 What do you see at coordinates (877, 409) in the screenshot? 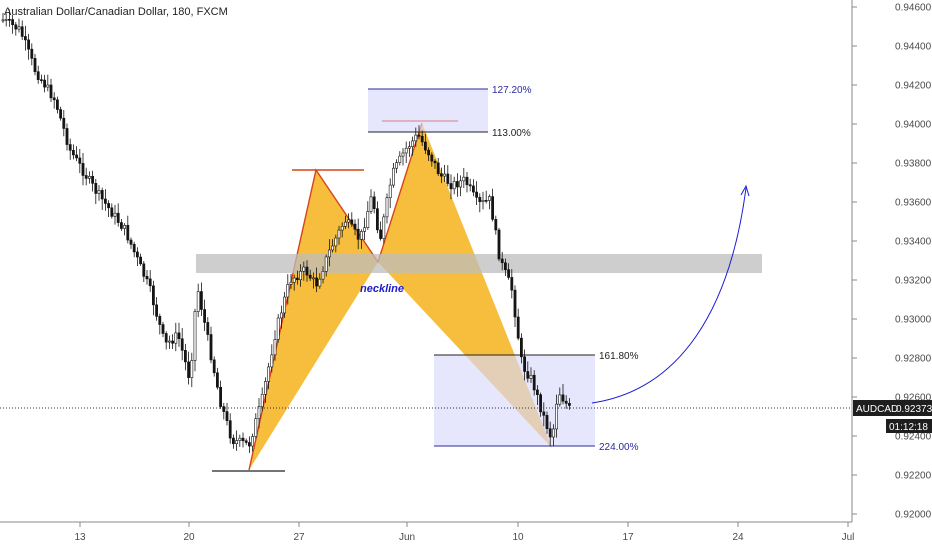
I see `price-tag-symbol: AUDCAD` at bounding box center [877, 409].